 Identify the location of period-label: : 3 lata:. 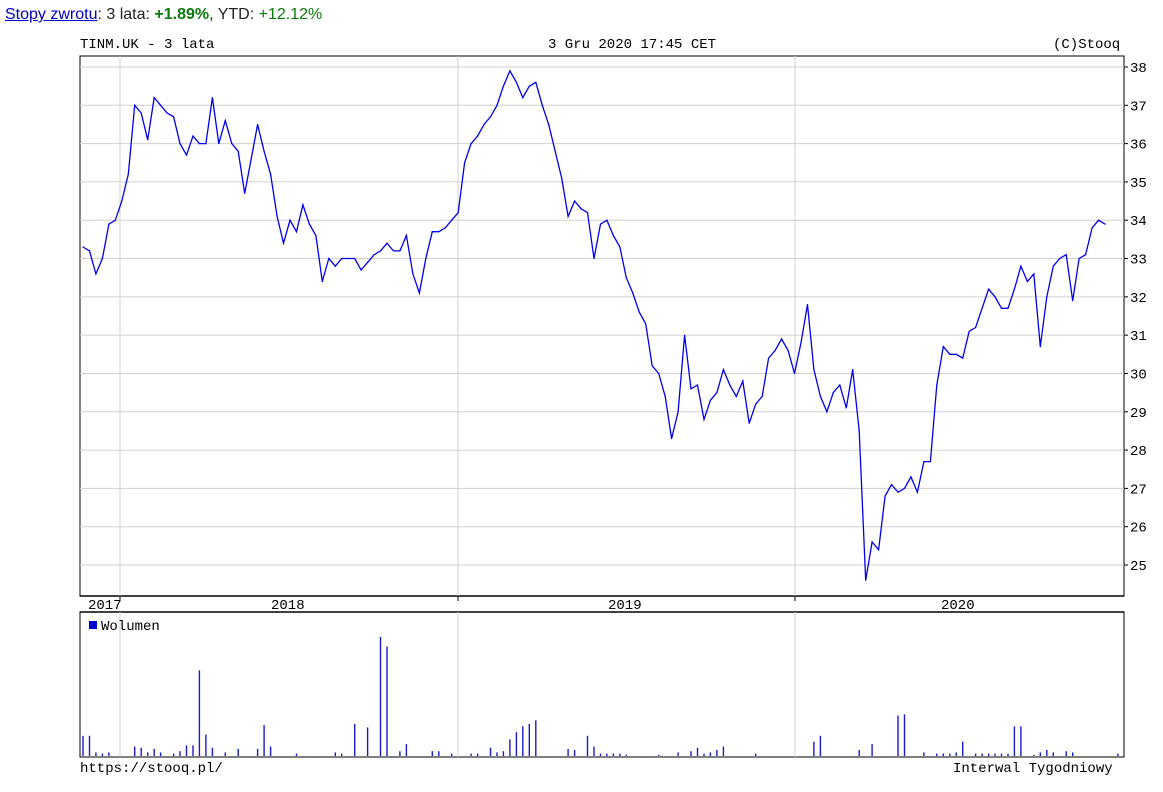
(126, 14).